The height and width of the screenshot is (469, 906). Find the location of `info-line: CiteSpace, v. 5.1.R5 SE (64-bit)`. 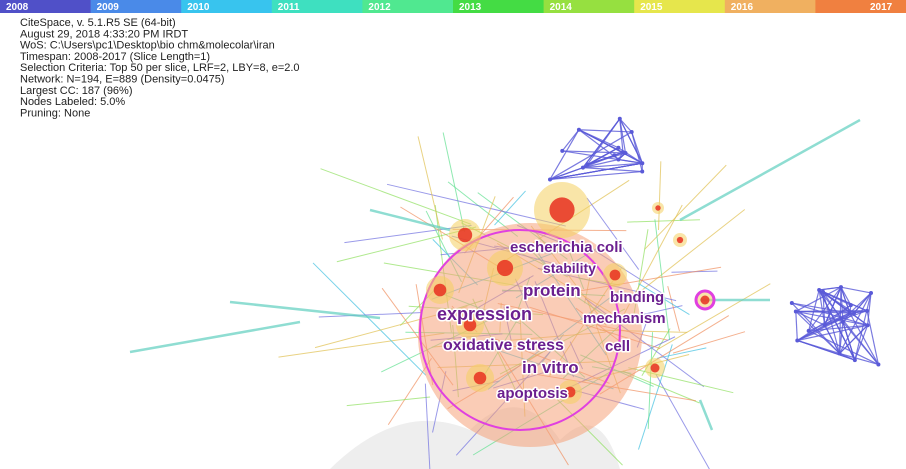

info-line: CiteSpace, v. 5.1.R5 SE (64-bit) is located at coordinates (98, 23).